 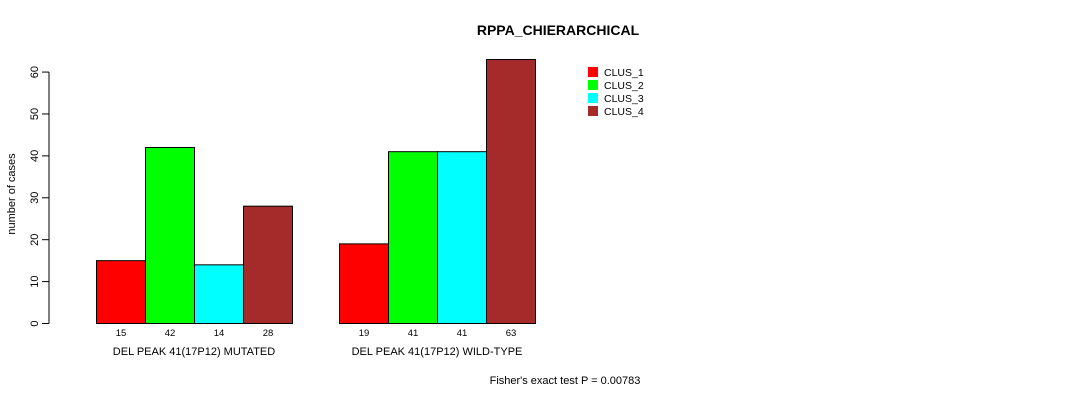 I want to click on y-tick-label: 10, so click(x=35, y=281).